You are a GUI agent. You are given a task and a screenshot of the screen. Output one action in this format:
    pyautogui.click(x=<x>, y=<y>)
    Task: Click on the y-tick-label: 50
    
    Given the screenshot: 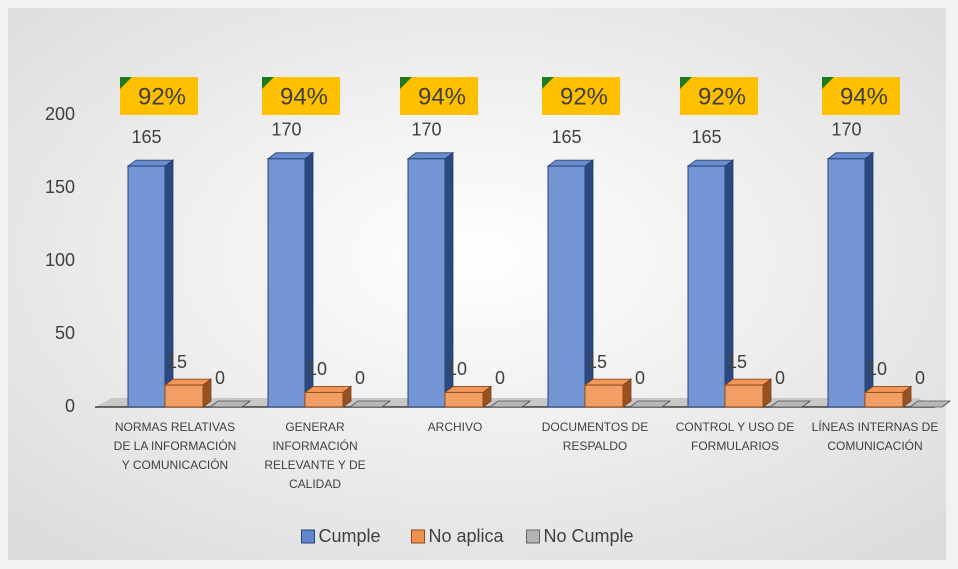 What is the action you would take?
    pyautogui.click(x=65, y=333)
    